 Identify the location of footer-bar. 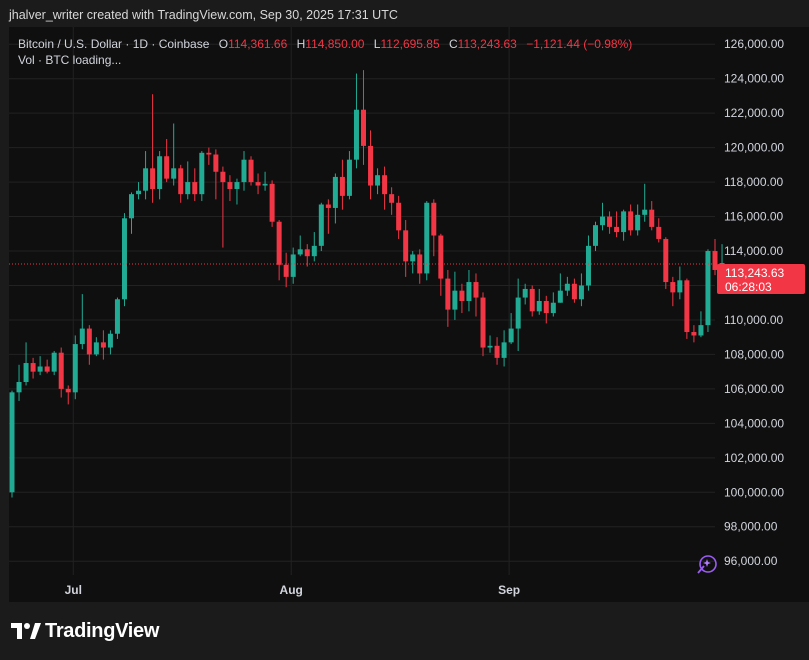
(404, 631).